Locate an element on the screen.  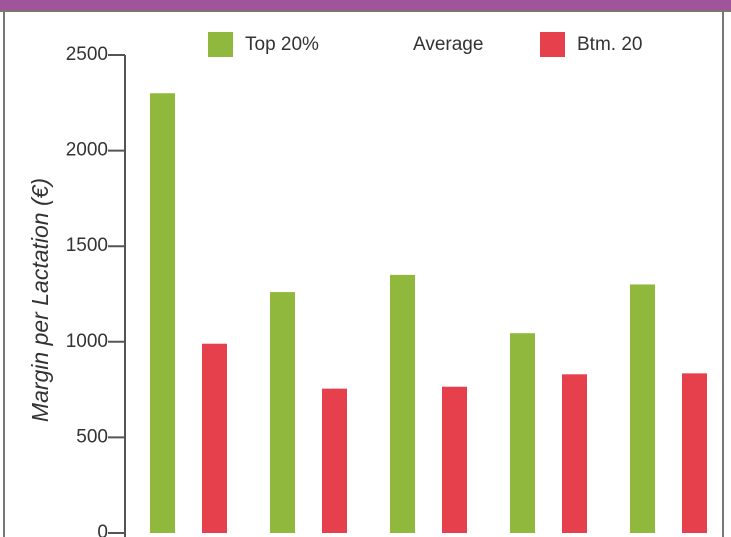
y-tick-label: 2500 is located at coordinates (87, 54).